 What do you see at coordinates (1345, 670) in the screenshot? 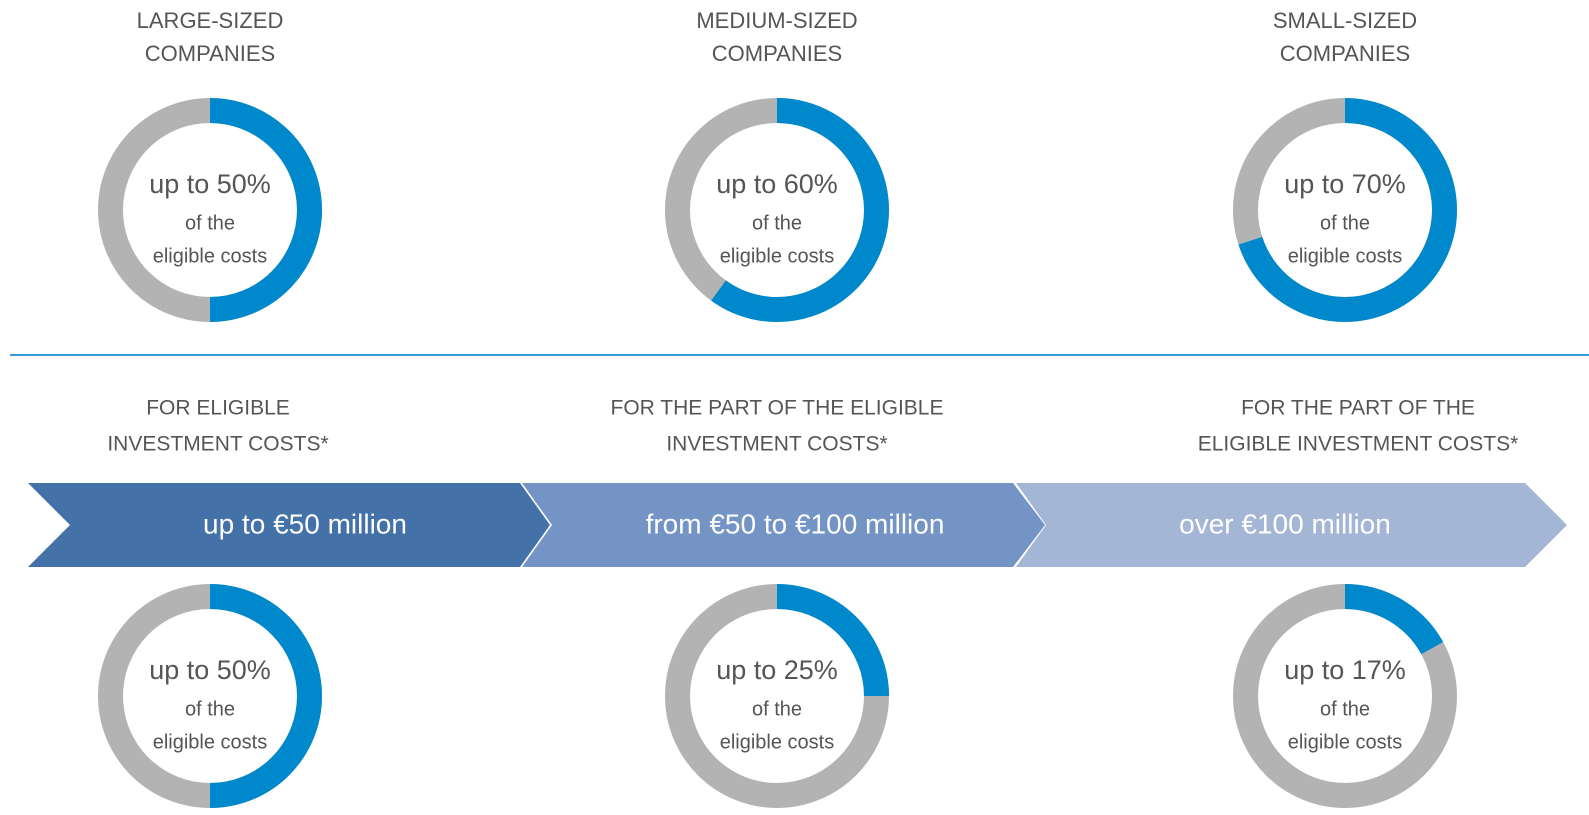
I see `donut-label: up to 17%` at bounding box center [1345, 670].